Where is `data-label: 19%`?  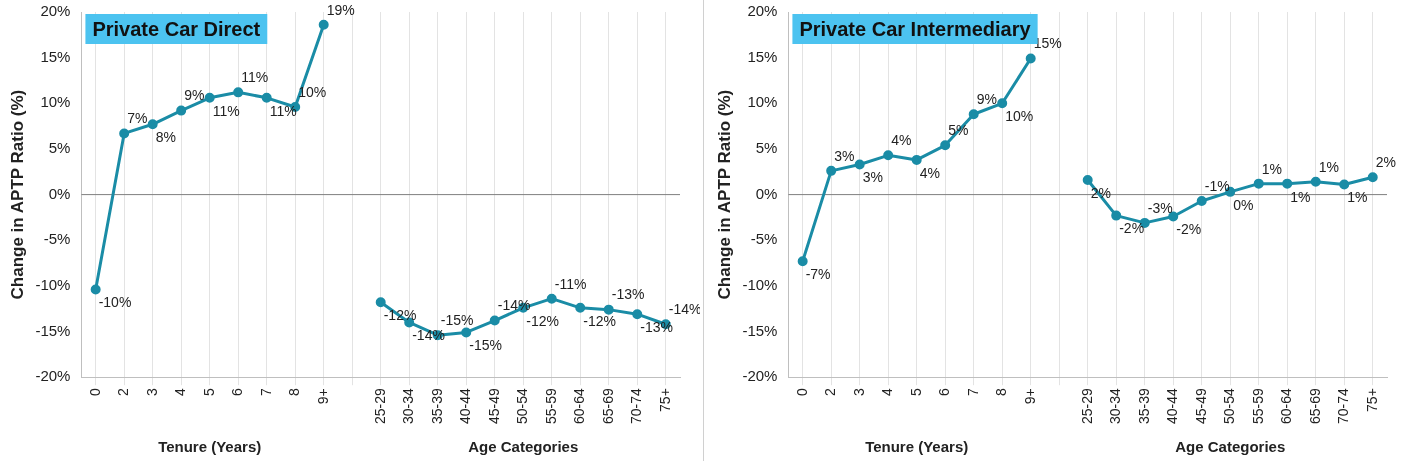 data-label: 19% is located at coordinates (340, 9).